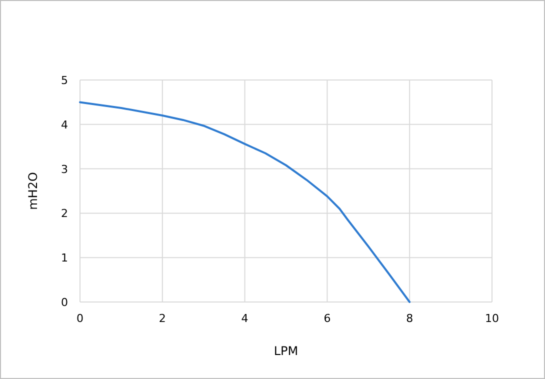 This screenshot has width=545, height=379. Describe the element at coordinates (80, 318) in the screenshot. I see `x-tick-label: 0` at that location.